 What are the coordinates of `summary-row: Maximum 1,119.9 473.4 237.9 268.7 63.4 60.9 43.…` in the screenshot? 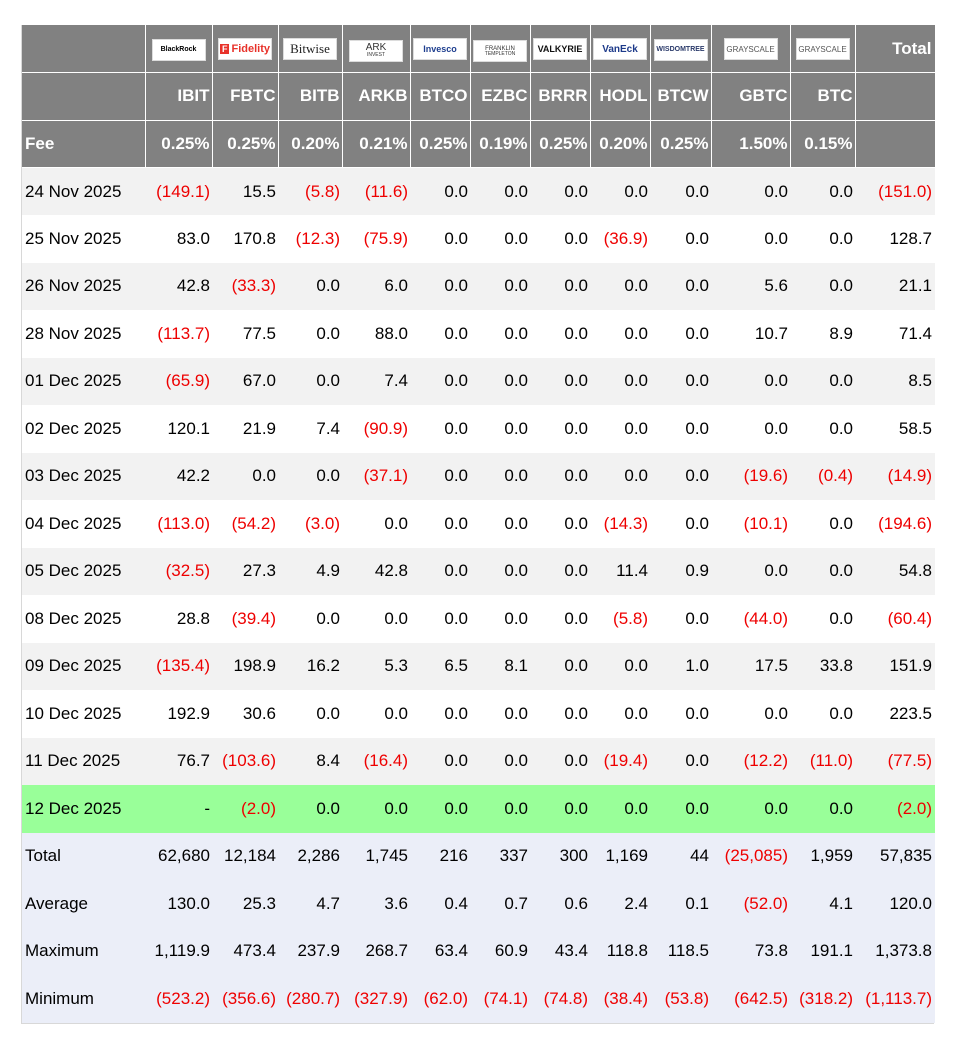 It's located at (478, 951).